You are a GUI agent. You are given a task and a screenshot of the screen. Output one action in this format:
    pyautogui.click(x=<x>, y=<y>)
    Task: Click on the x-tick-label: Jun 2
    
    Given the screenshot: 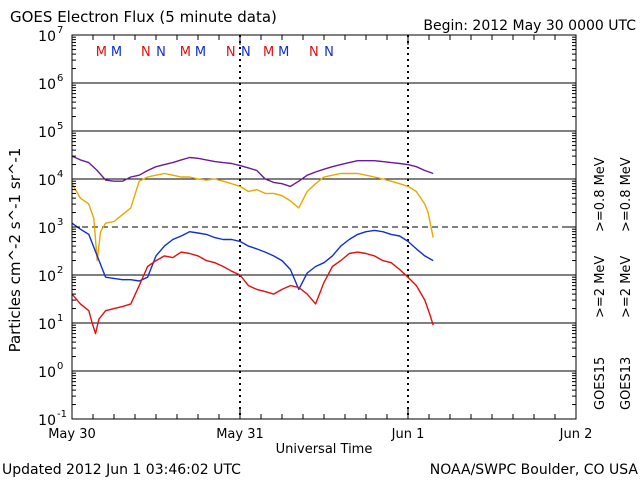 What is the action you would take?
    pyautogui.click(x=576, y=434)
    